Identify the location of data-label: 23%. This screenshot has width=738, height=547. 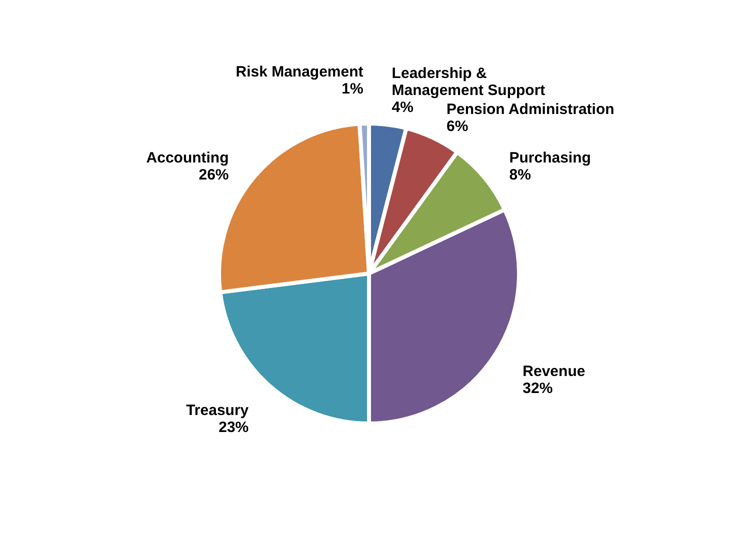
(233, 427).